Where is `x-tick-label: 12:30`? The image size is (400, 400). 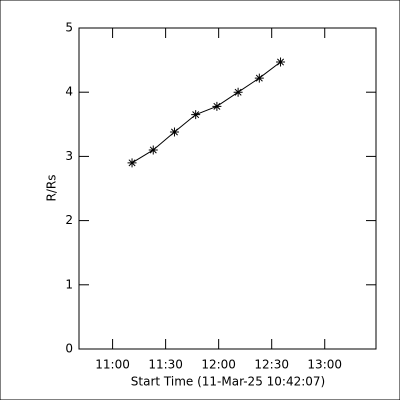
x-tick-label: 12:30 is located at coordinates (271, 365).